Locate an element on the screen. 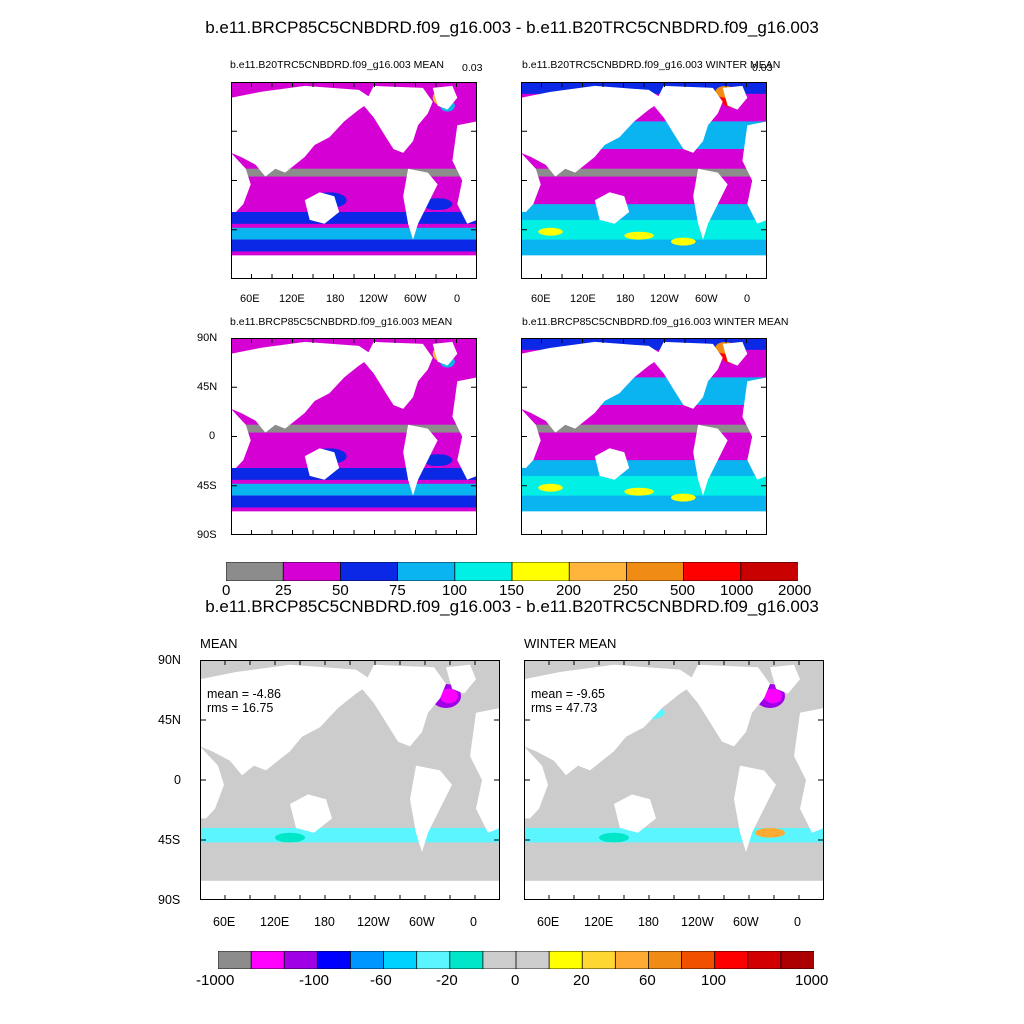  colorbar-tick-label: 25 is located at coordinates (283, 590).